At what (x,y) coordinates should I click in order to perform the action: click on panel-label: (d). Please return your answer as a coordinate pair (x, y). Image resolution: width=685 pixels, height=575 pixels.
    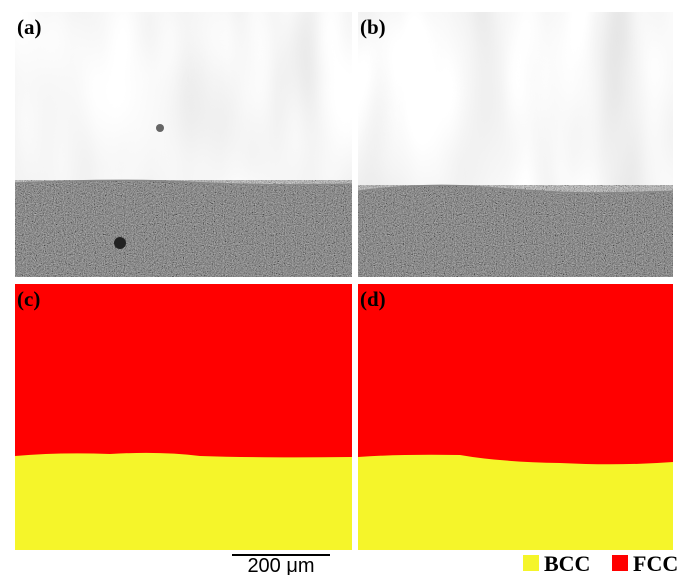
    Looking at the image, I should click on (373, 299).